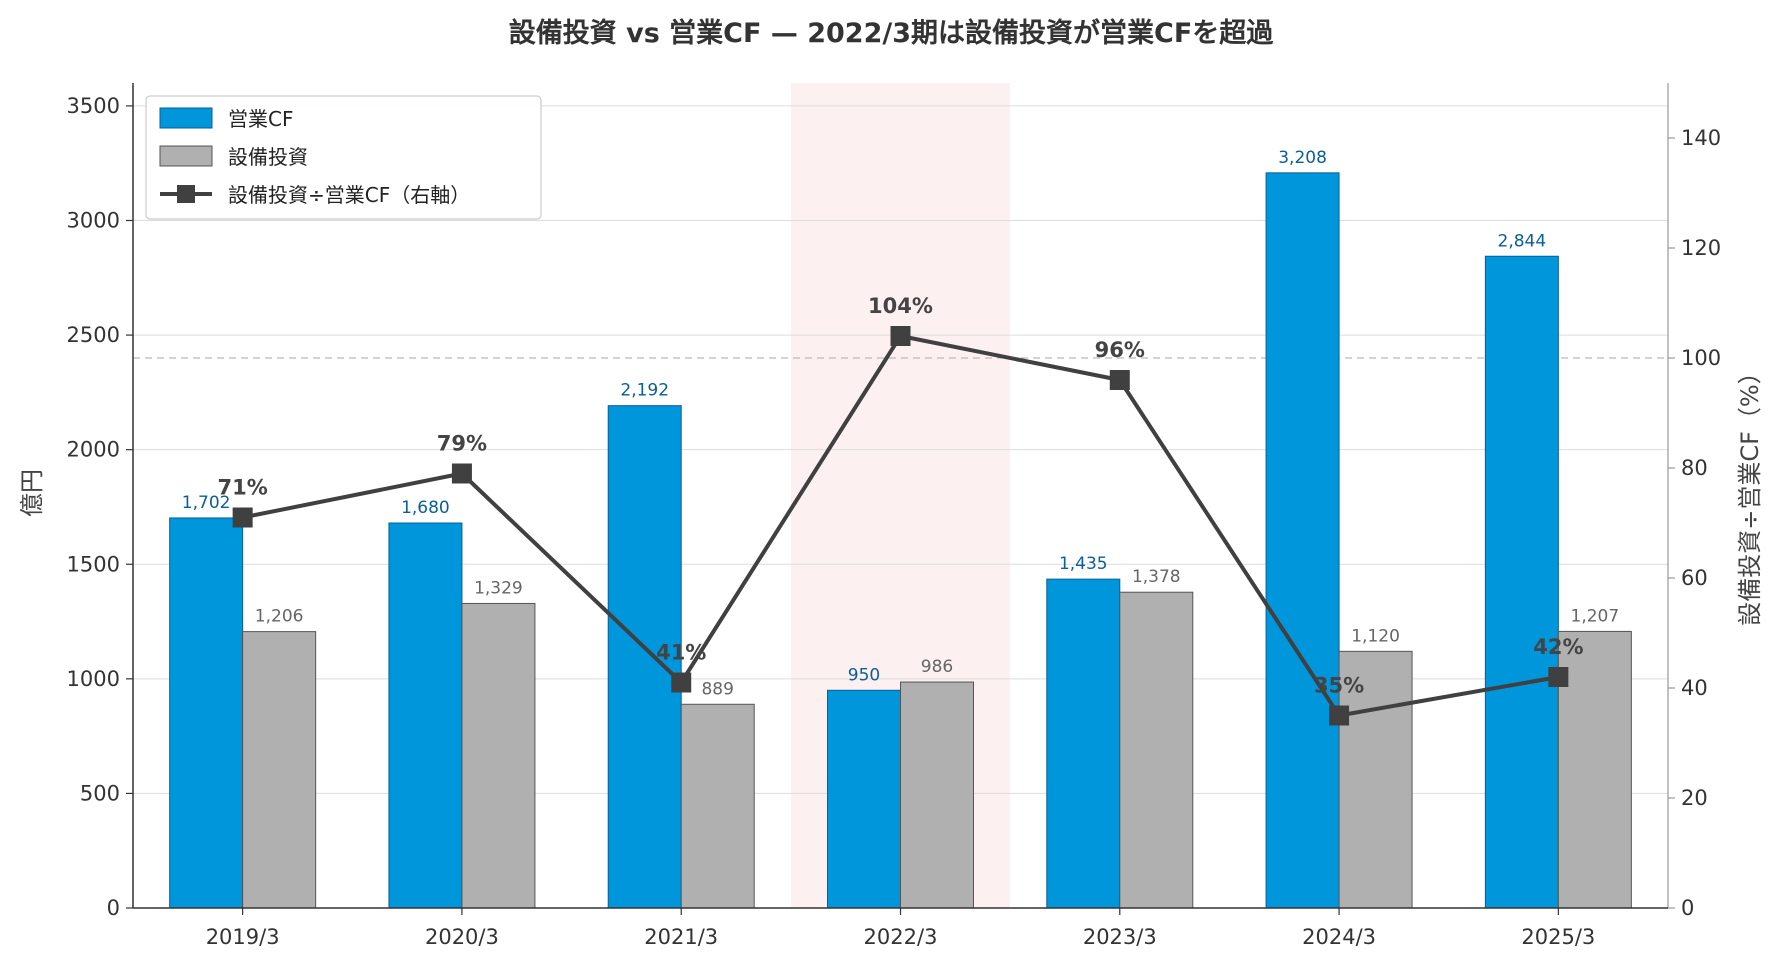 Image resolution: width=1782 pixels, height=967 pixels. Describe the element at coordinates (186, 194) in the screenshot. I see `legend-marker-ratio` at that location.